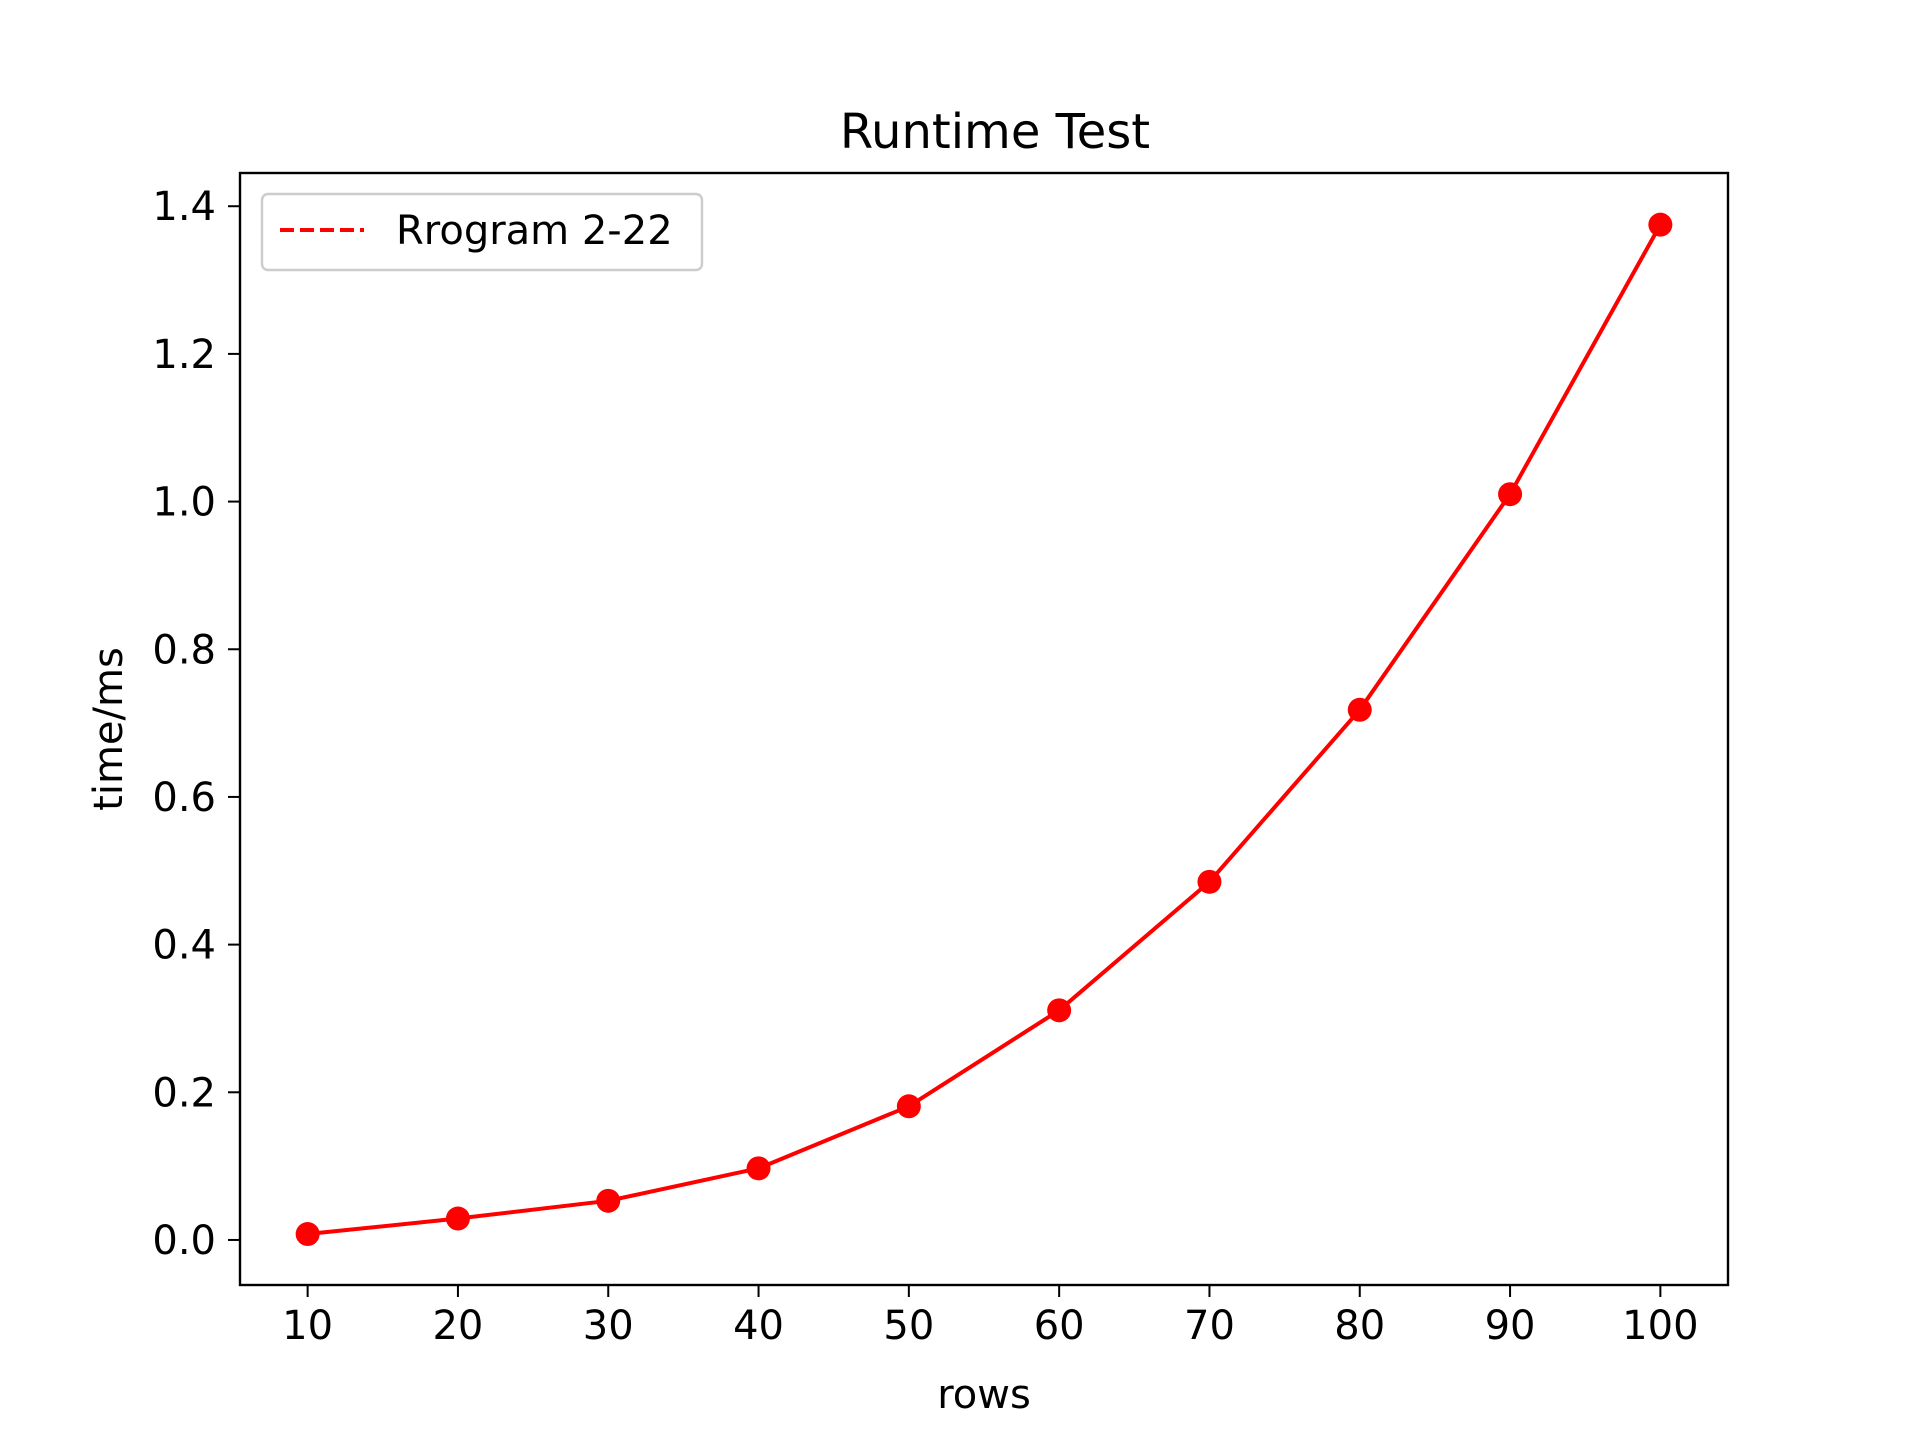  Describe the element at coordinates (184, 1093) in the screenshot. I see `y-tick-label: 0.2` at that location.